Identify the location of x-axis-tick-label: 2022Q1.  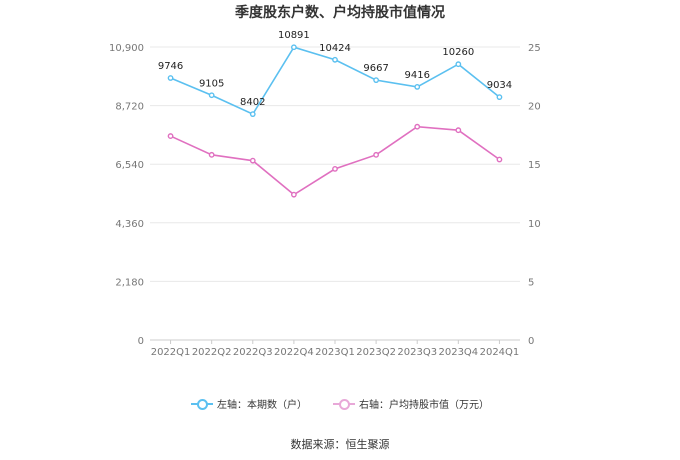
(171, 352).